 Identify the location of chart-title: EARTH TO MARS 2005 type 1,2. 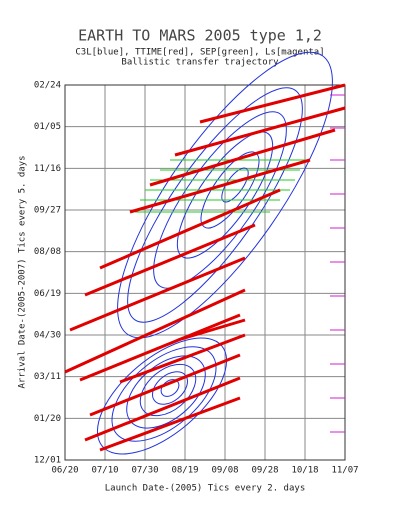
(200, 36).